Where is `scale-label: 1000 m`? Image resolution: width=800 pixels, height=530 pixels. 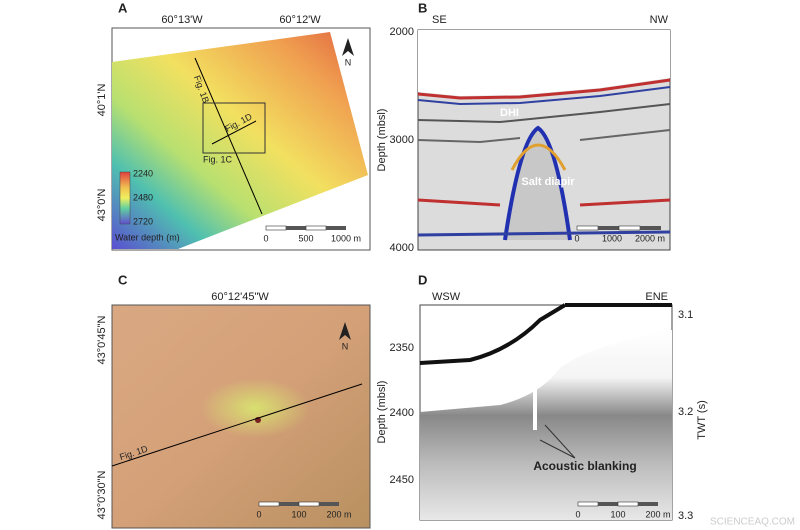 scale-label: 1000 m is located at coordinates (346, 238).